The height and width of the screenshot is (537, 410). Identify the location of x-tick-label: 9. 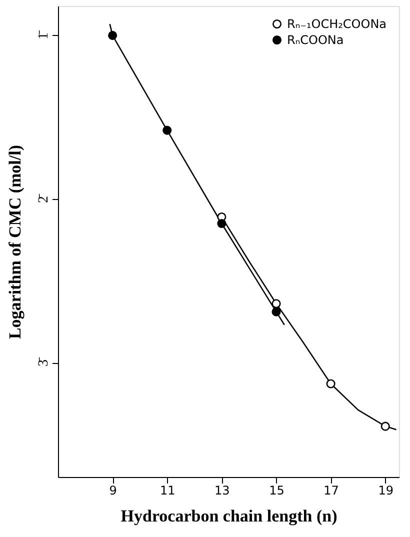
(113, 491).